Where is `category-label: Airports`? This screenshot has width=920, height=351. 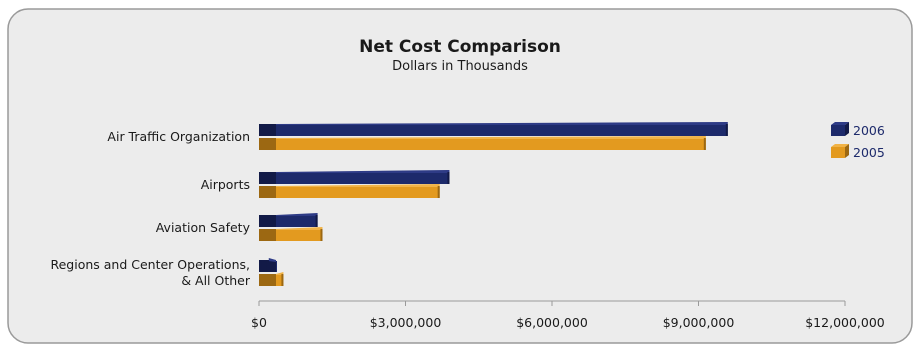 category-label: Airports is located at coordinates (225, 184).